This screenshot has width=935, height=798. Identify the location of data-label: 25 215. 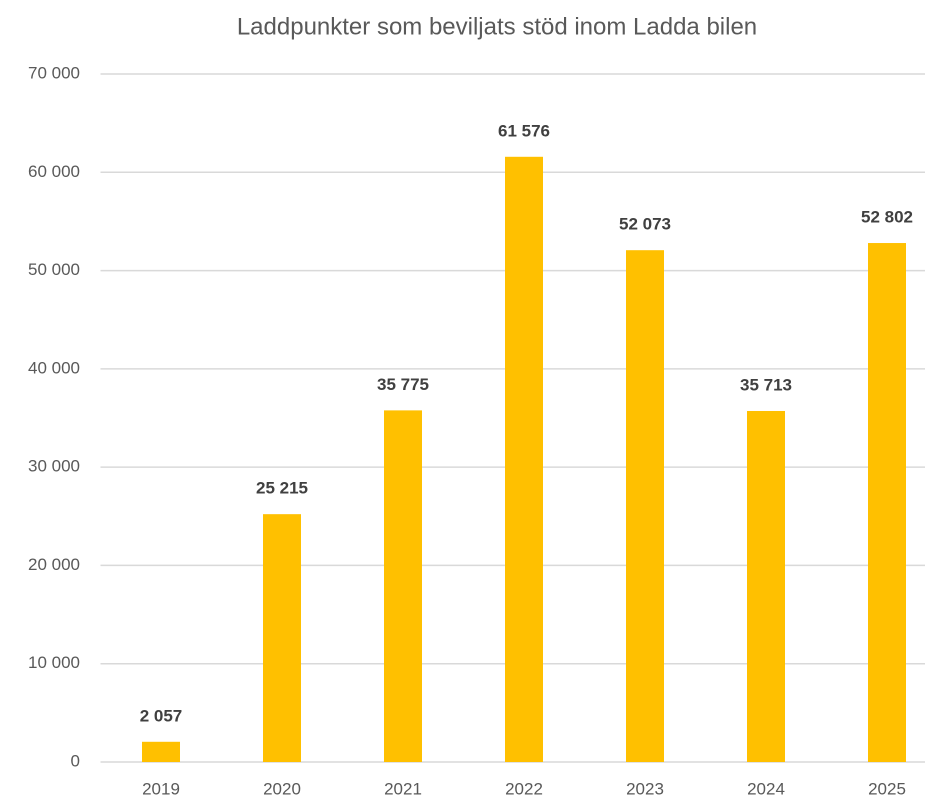
(282, 488).